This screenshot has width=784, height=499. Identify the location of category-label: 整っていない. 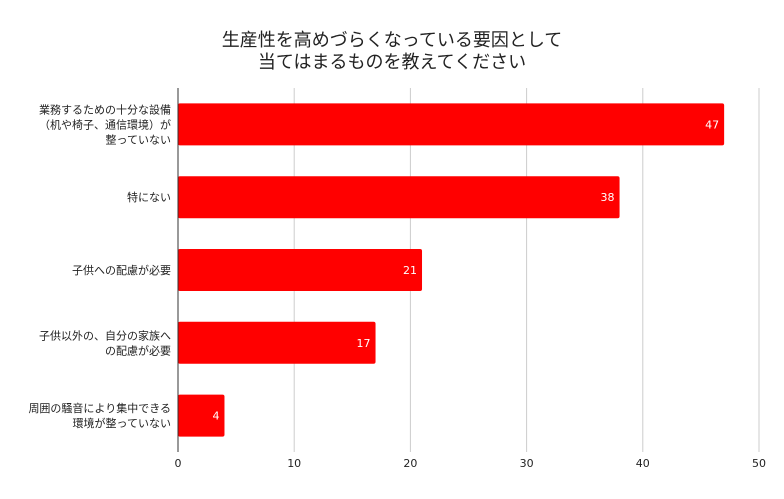
(138, 139).